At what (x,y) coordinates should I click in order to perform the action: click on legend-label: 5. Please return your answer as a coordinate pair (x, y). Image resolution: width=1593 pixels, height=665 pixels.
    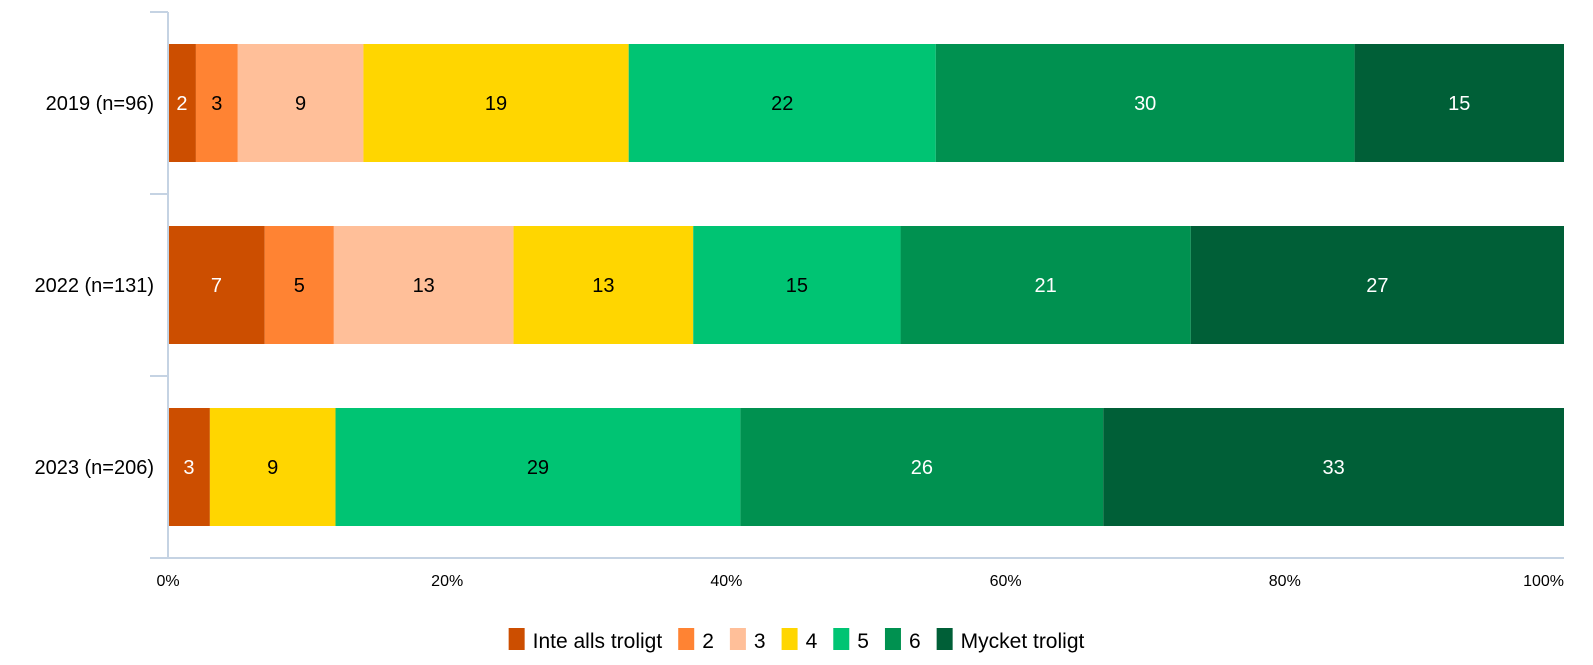
    Looking at the image, I should click on (863, 641).